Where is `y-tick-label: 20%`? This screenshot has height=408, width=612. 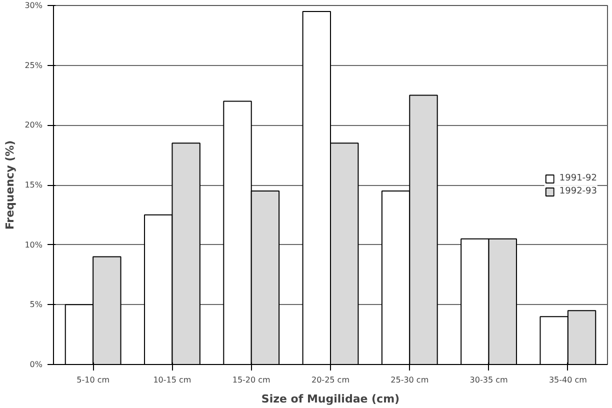 y-tick-label: 20% is located at coordinates (33, 125).